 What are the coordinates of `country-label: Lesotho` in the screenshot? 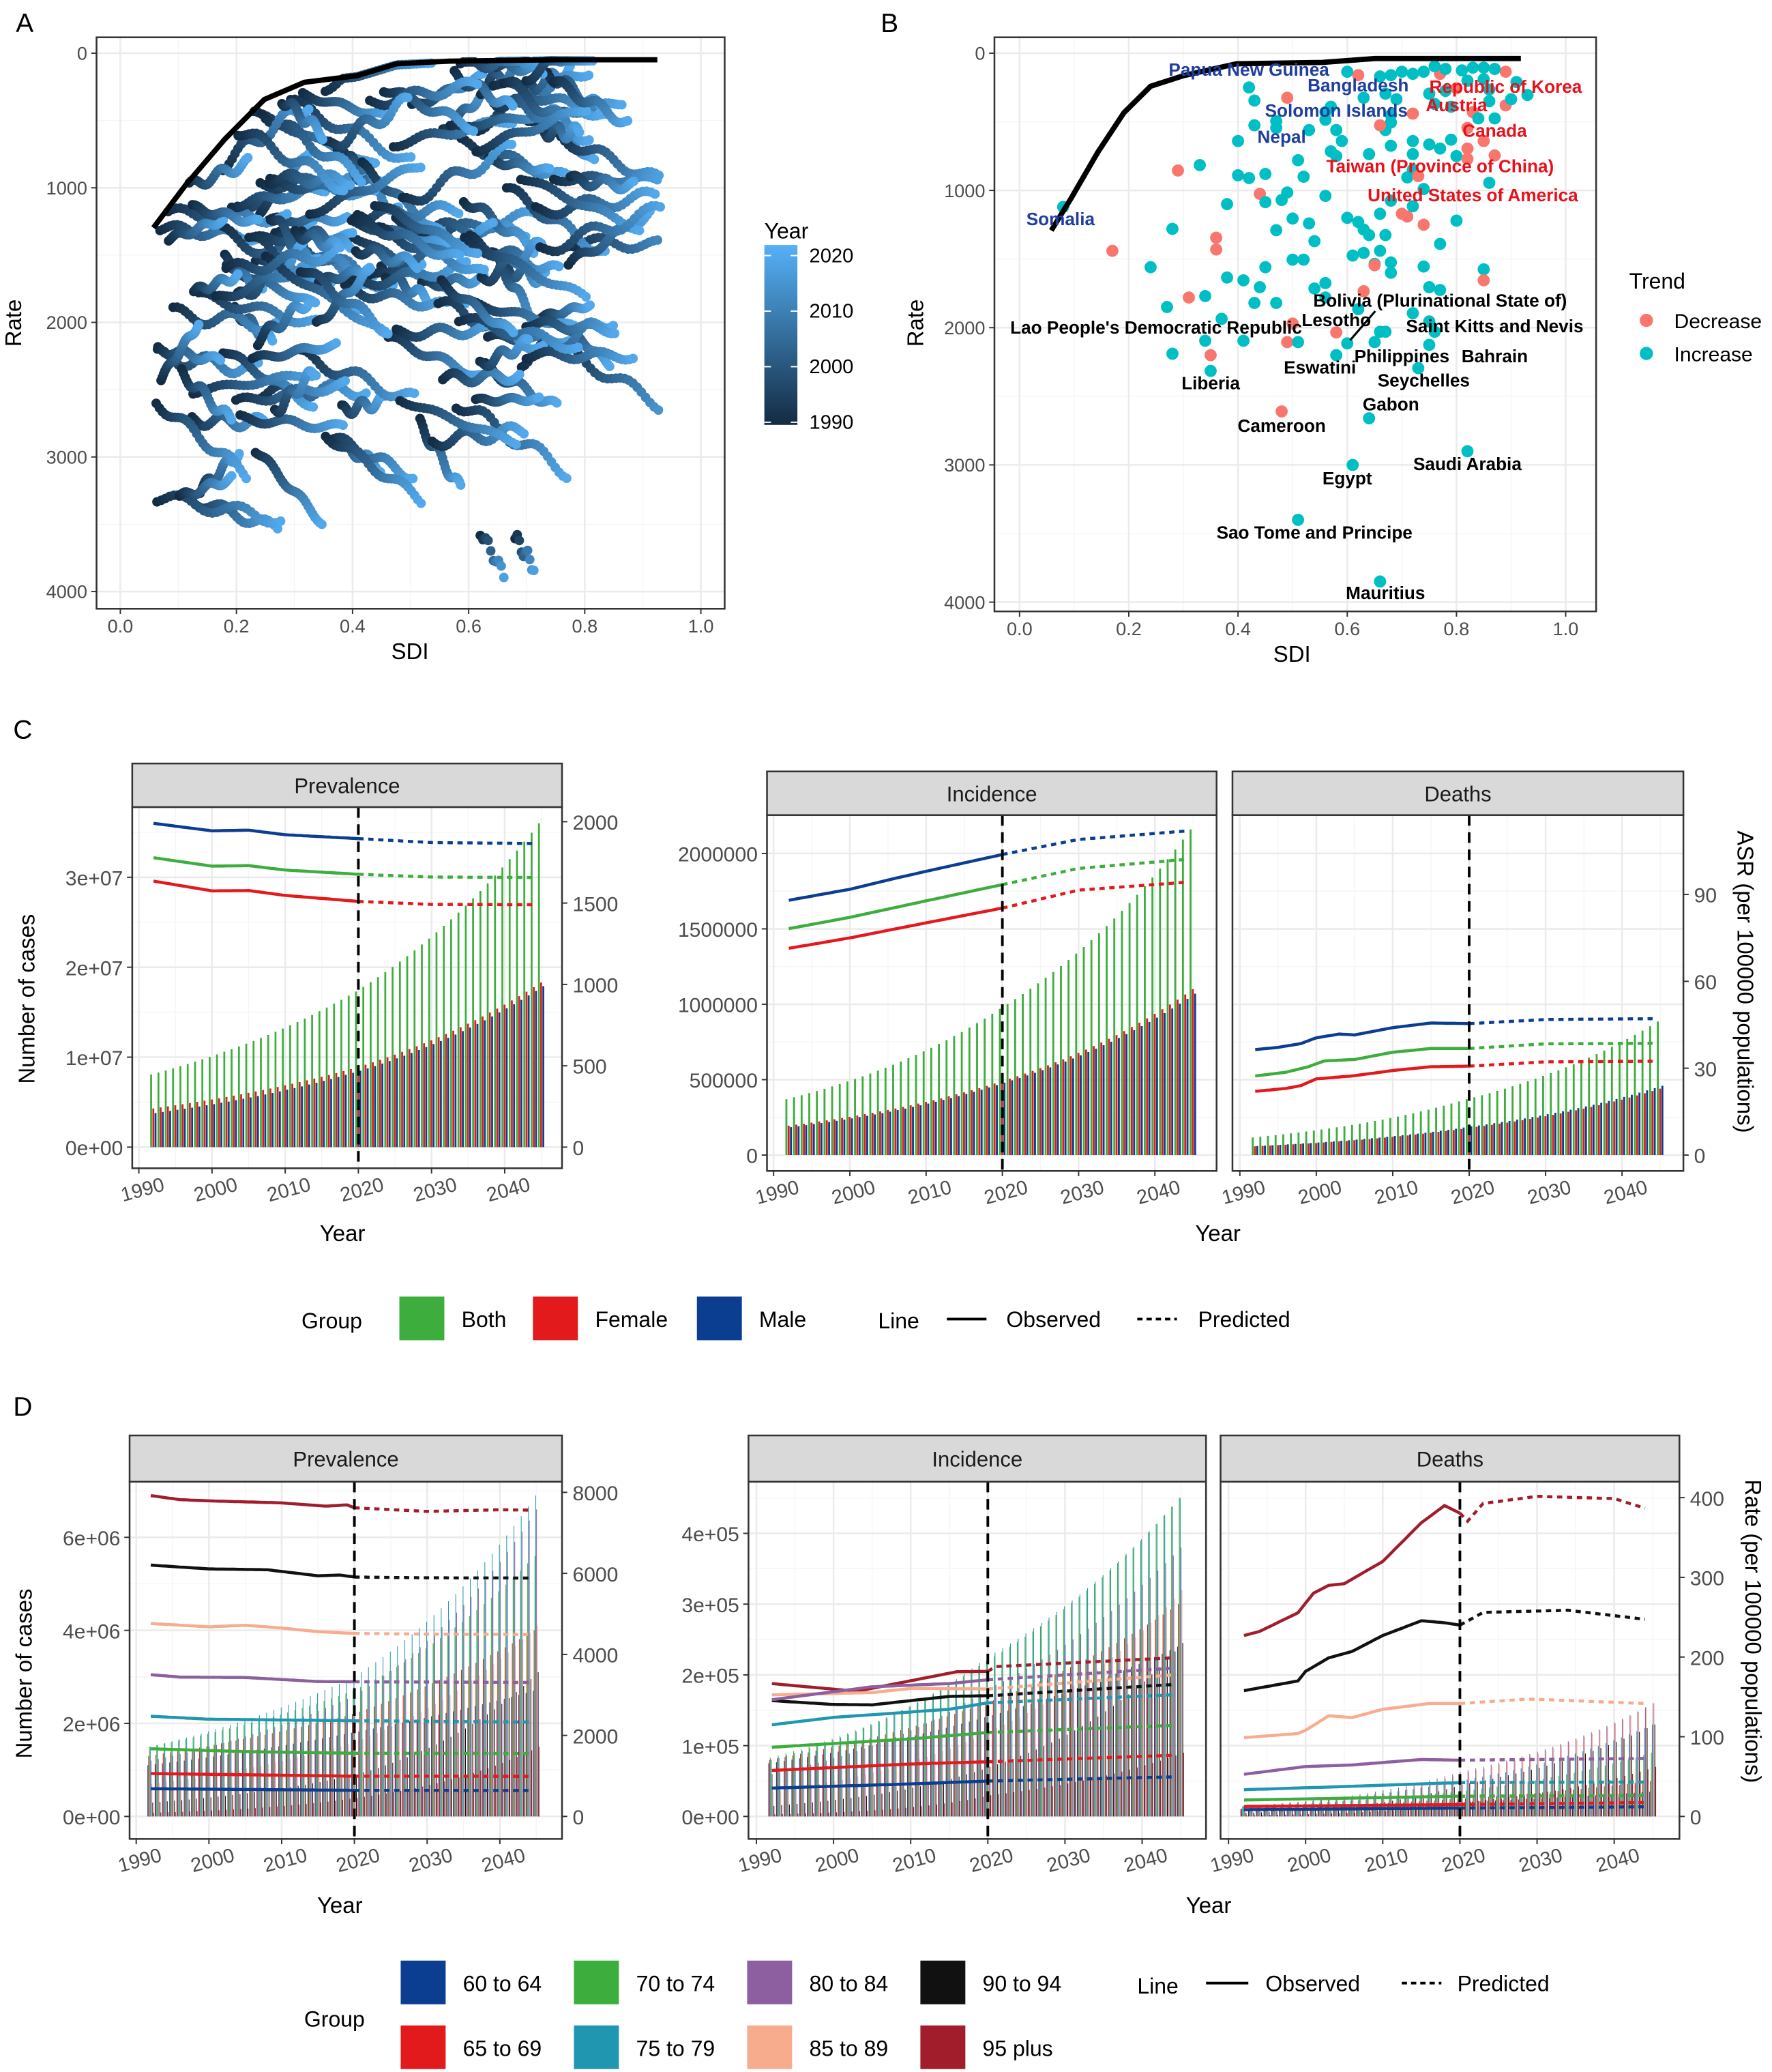 It's located at (1336, 320).